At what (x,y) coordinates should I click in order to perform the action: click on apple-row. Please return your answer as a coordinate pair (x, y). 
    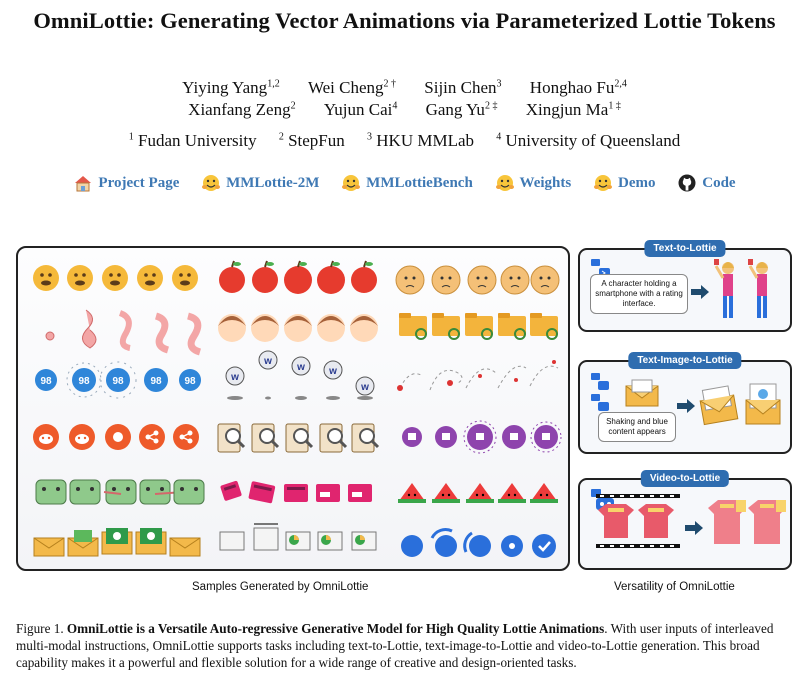
    Looking at the image, I should click on (298, 277).